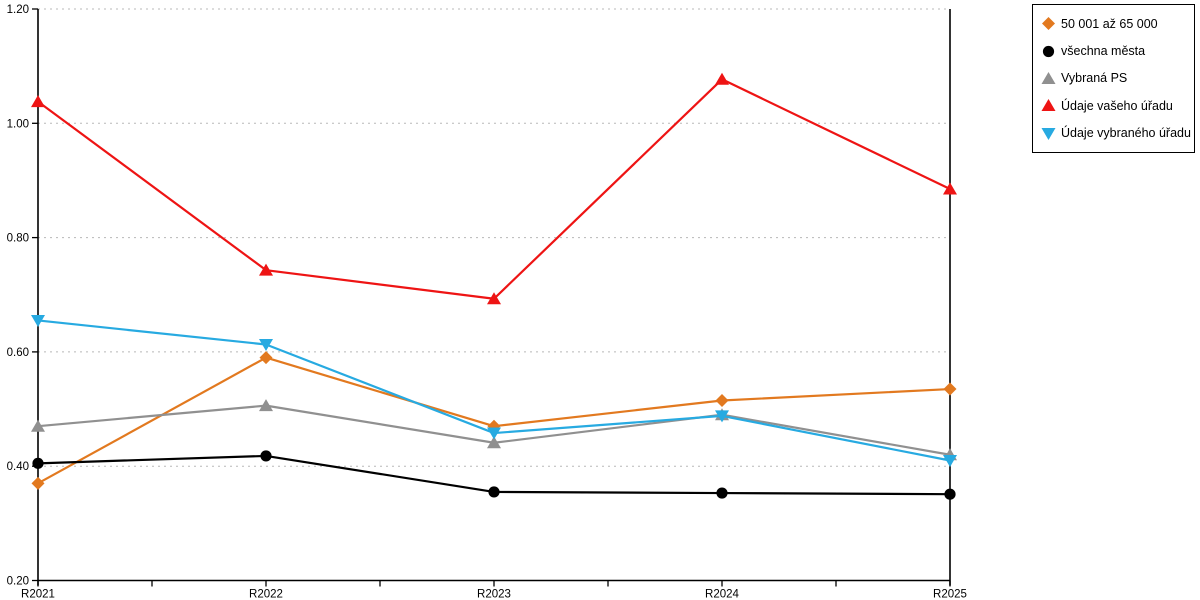 The image size is (1200, 600). What do you see at coordinates (950, 594) in the screenshot?
I see `x-tick-label: R2025` at bounding box center [950, 594].